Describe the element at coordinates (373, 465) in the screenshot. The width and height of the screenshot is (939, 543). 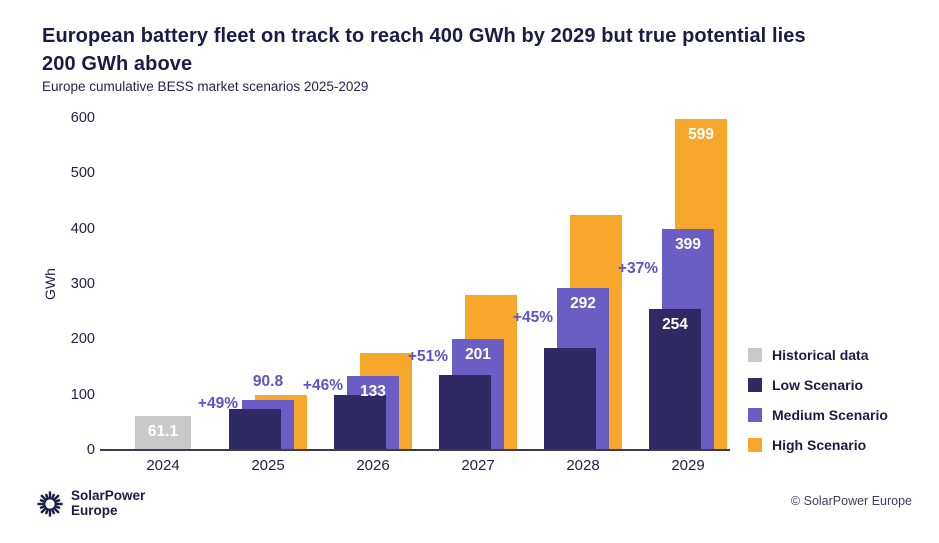
I see `x-tick-2026: 2026` at that location.